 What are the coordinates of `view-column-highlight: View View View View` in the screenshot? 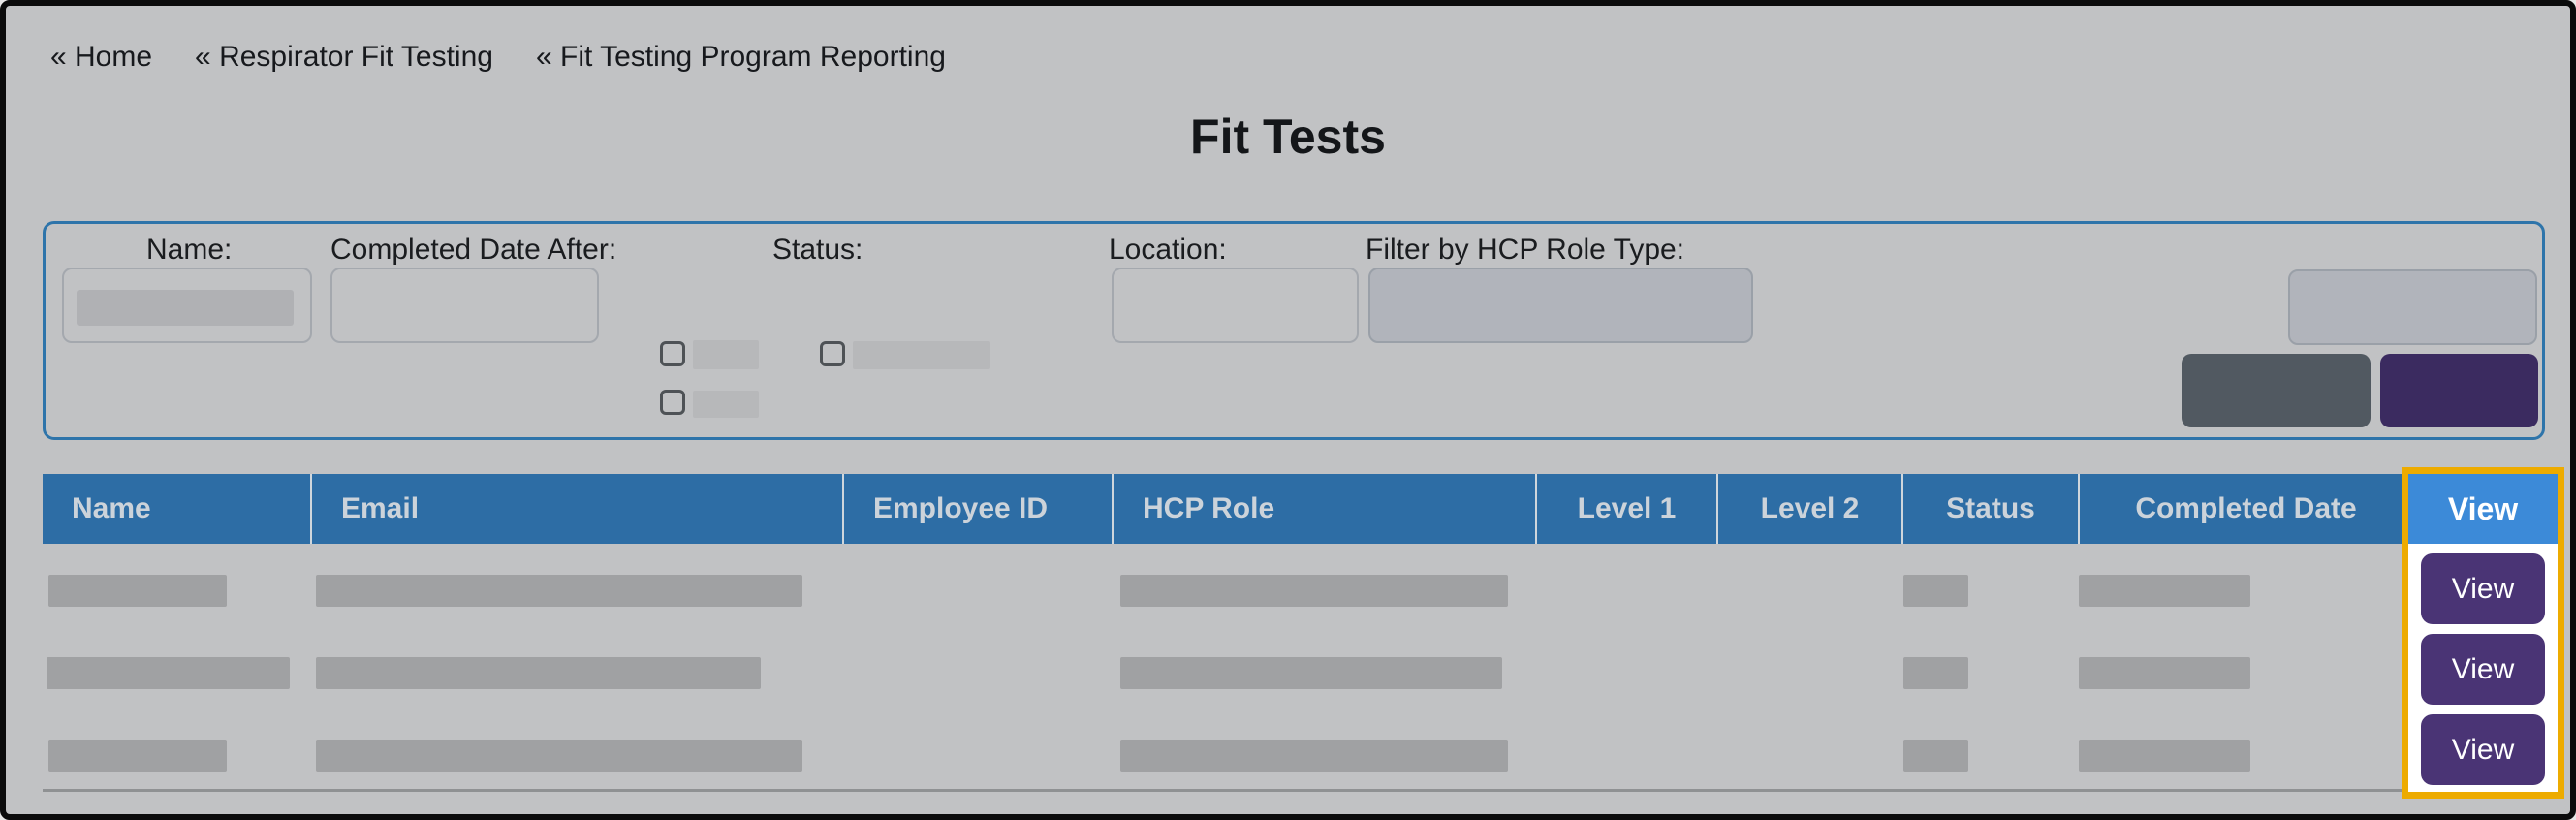 It's located at (2483, 633).